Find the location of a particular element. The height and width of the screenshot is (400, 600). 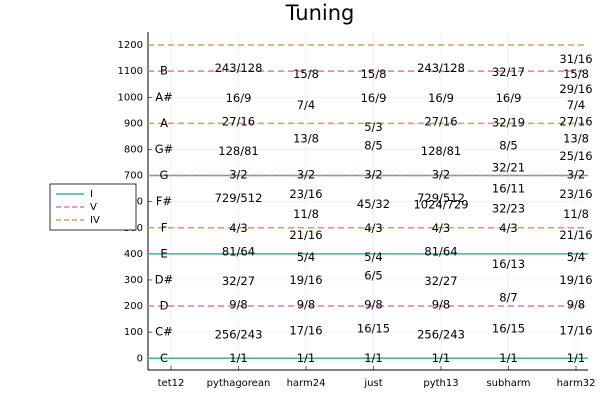

legend-label: V is located at coordinates (93, 207).